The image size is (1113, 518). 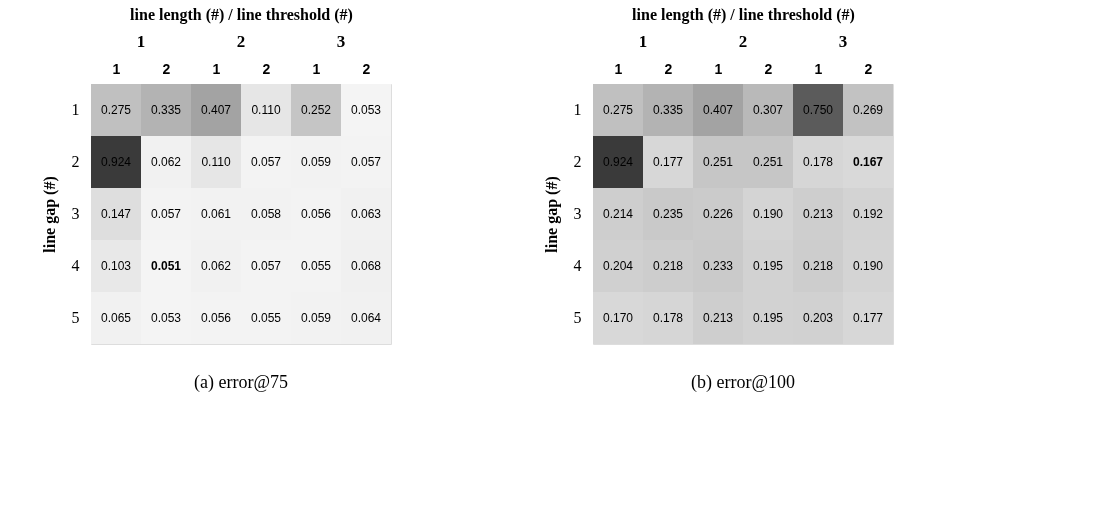 What do you see at coordinates (366, 266) in the screenshot?
I see `data-label: 0.068` at bounding box center [366, 266].